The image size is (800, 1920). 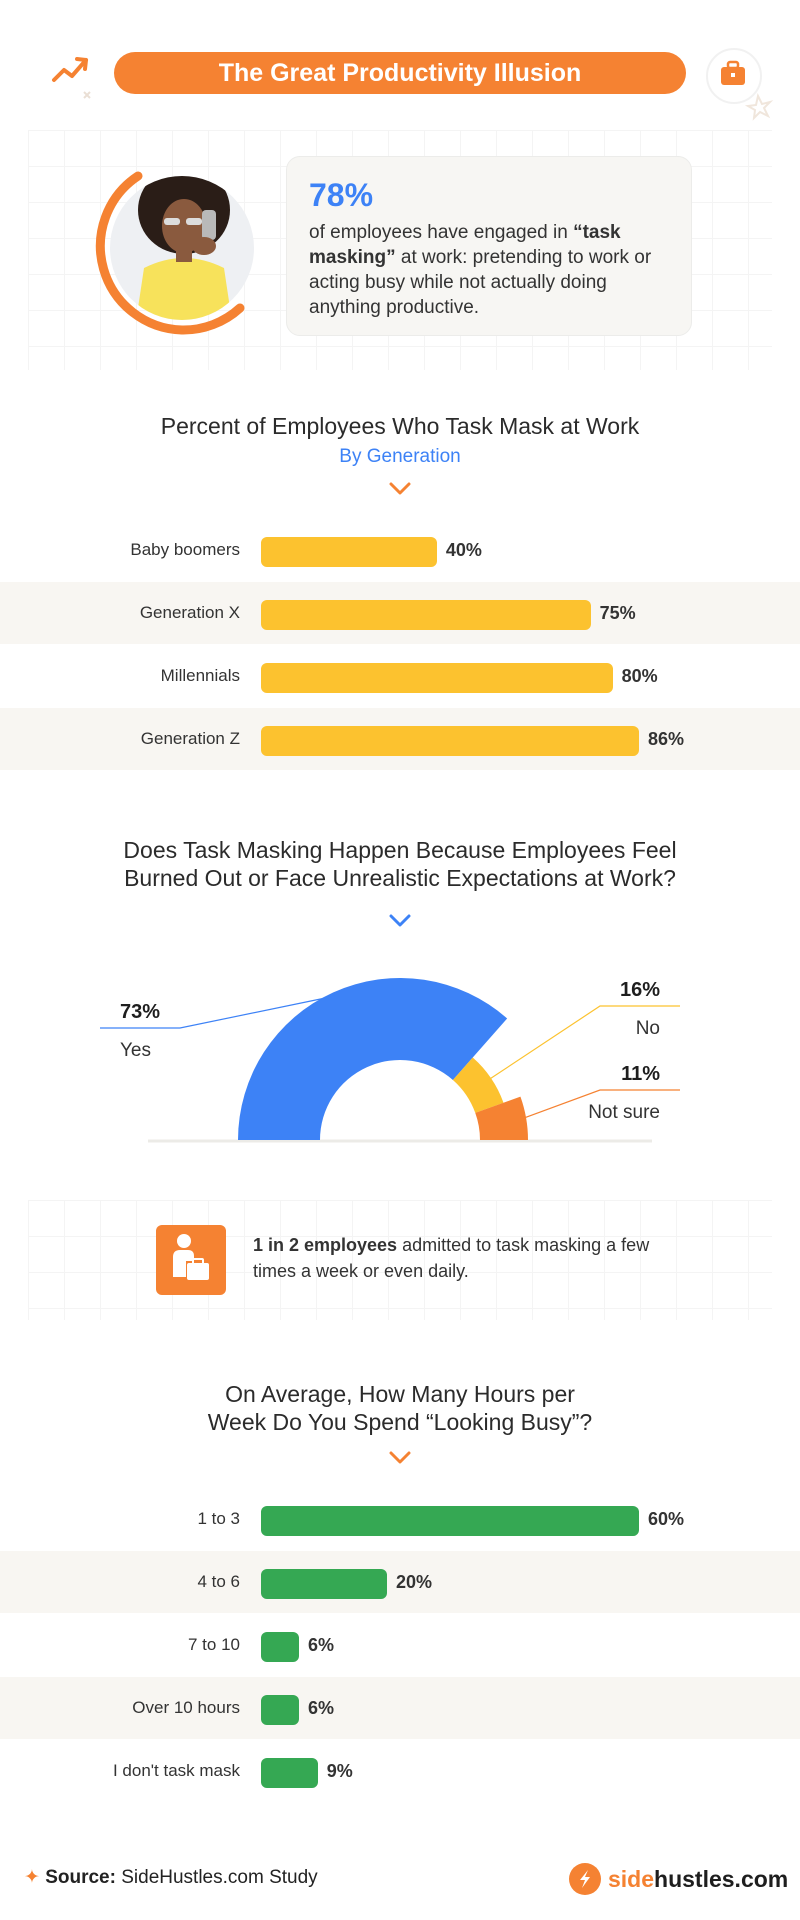 I want to click on donut-slice-not-sure, so click(x=501, y=1118).